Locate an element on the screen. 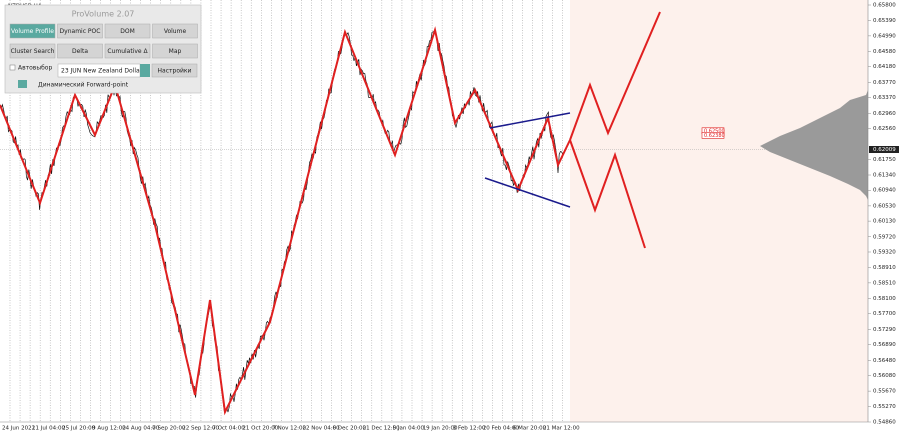 The width and height of the screenshot is (900, 439). button: Volume is located at coordinates (175, 31).